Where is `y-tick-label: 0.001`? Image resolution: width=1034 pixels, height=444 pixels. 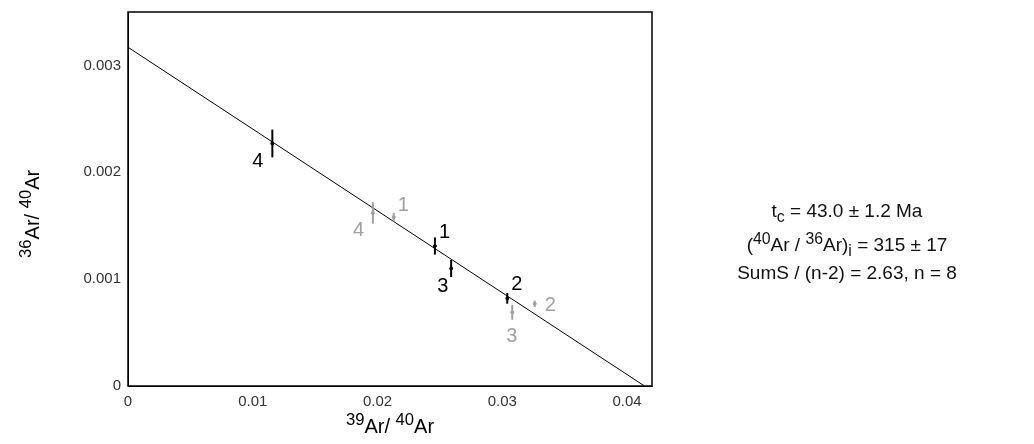 y-tick-label: 0.001 is located at coordinates (102, 278).